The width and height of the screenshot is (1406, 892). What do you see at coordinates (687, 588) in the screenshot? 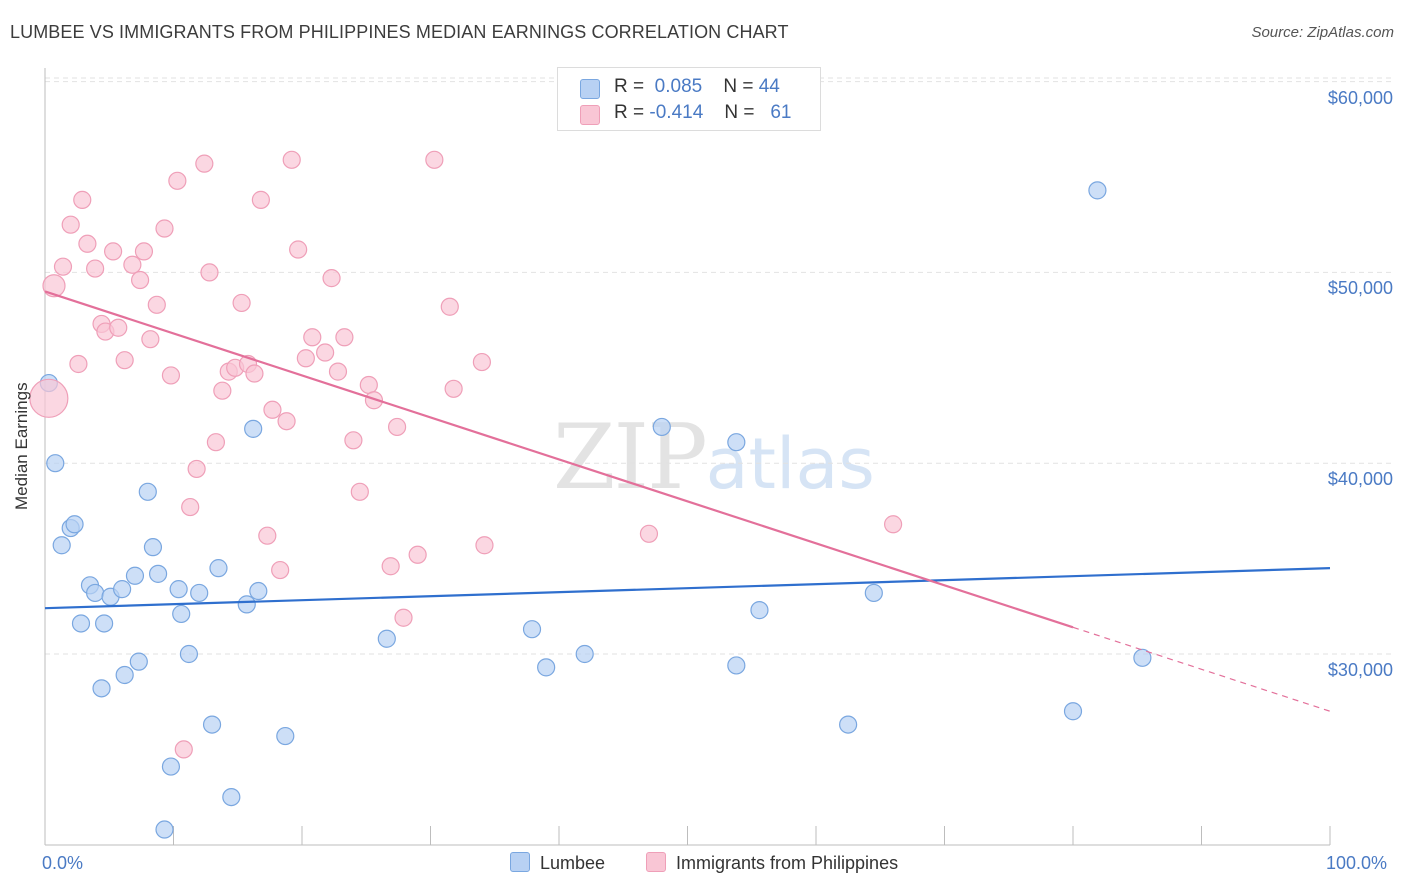
I see `lumbee-trend-line` at bounding box center [687, 588].